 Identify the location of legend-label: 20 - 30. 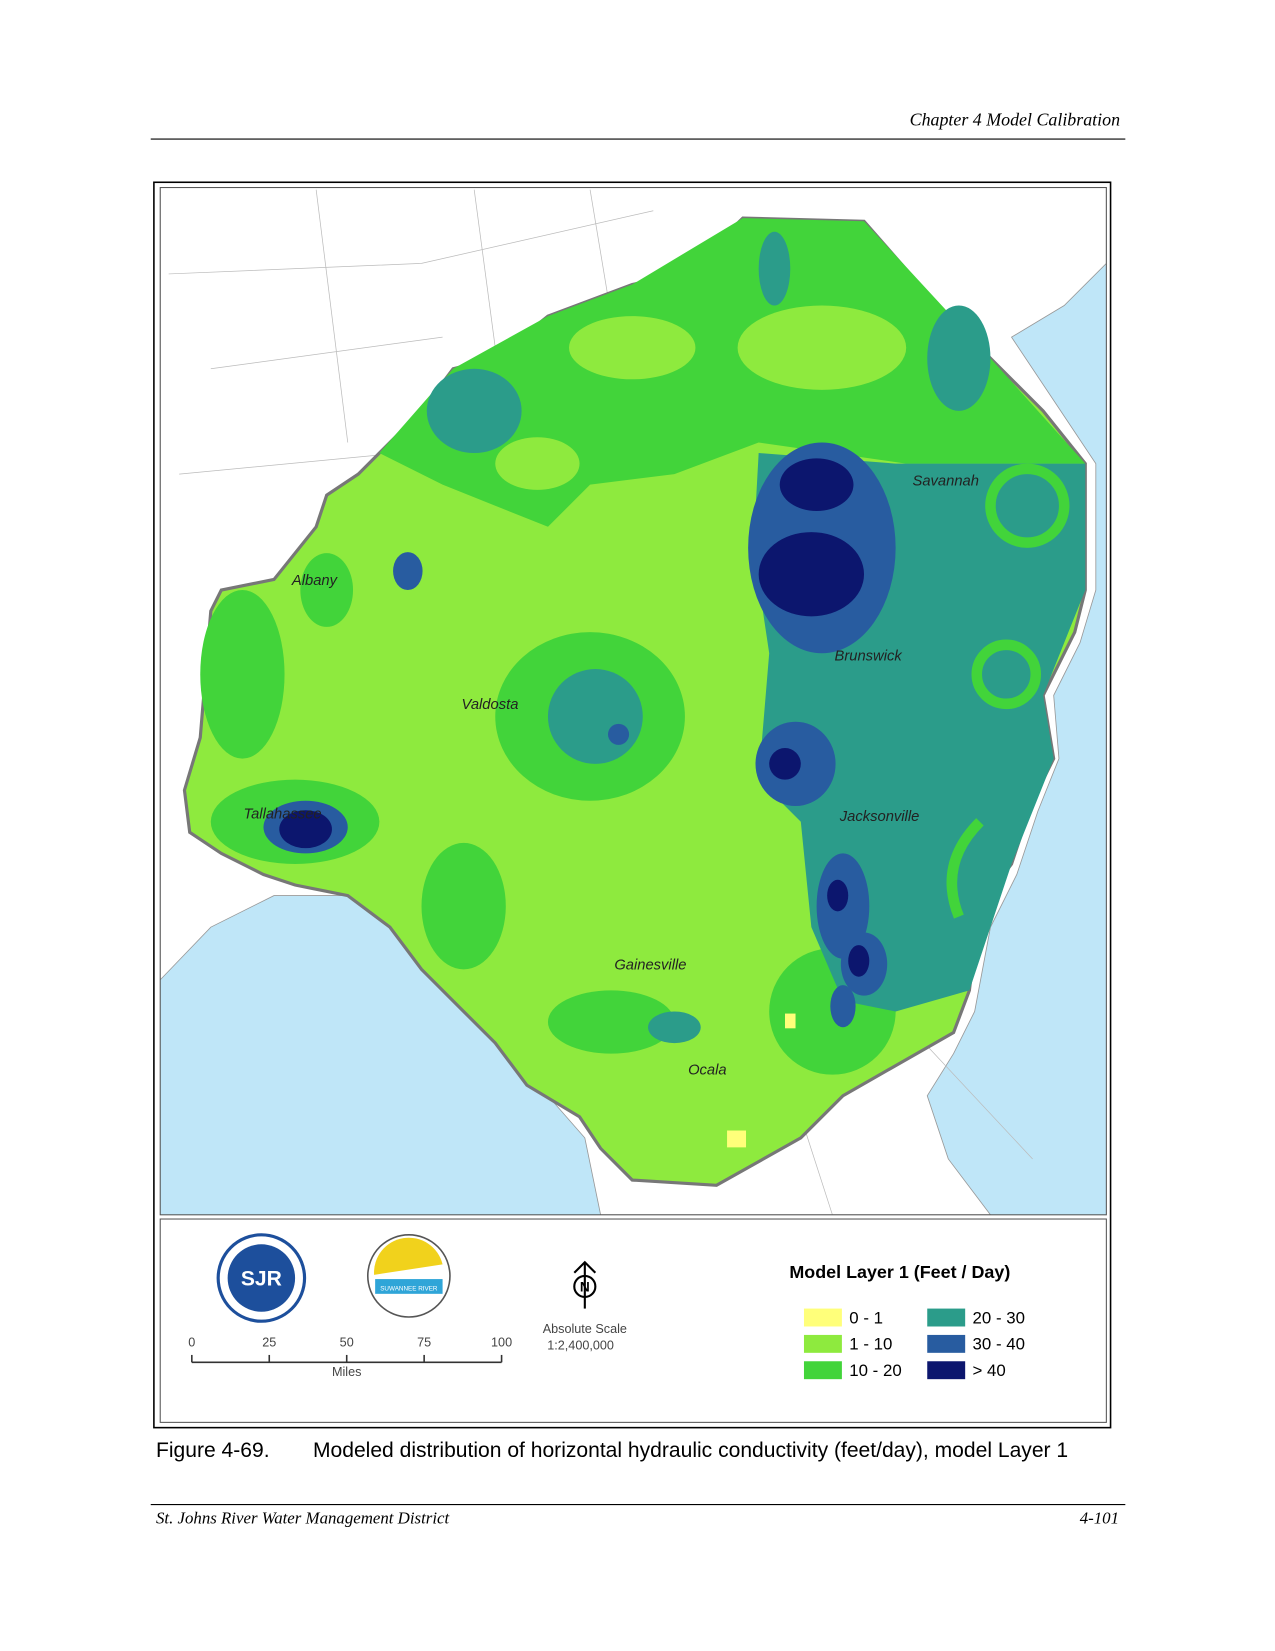
(999, 1317).